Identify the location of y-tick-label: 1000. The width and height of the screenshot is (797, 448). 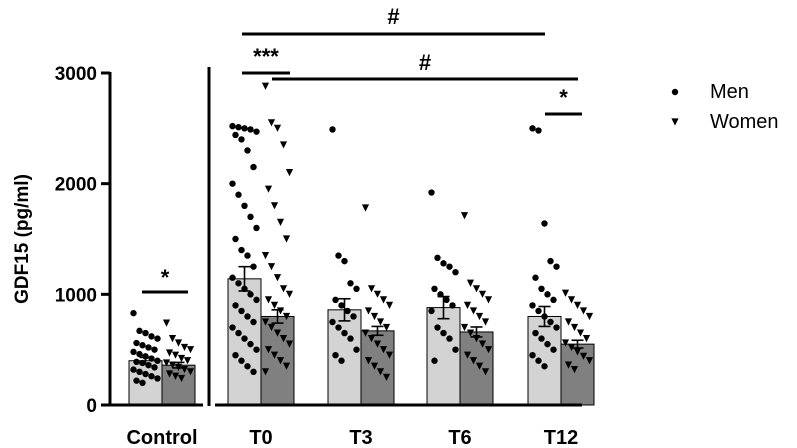
(76, 295).